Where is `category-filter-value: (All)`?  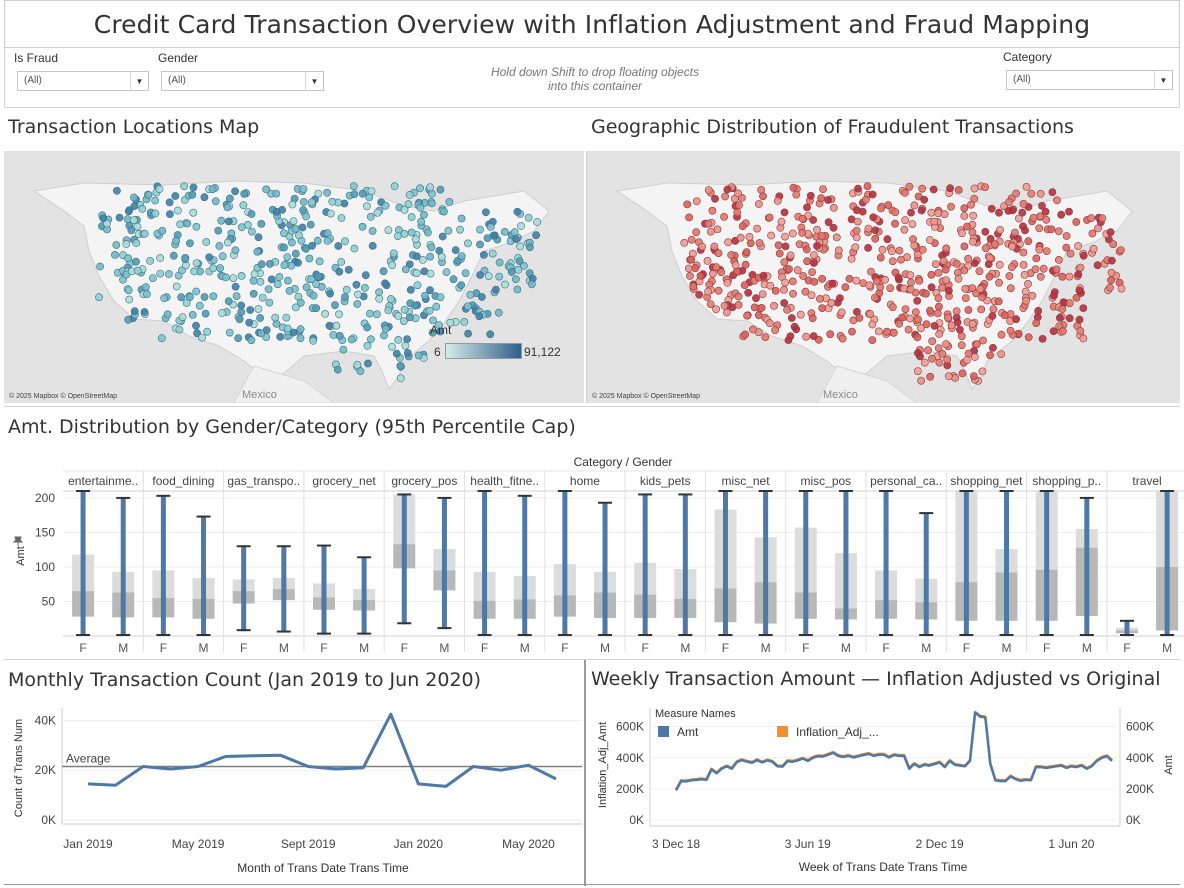 category-filter-value: (All) is located at coordinates (1022, 79).